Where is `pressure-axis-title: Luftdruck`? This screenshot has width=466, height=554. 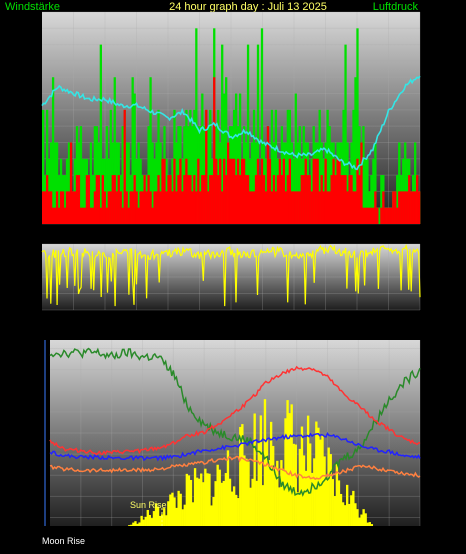 pressure-axis-title: Luftdruck is located at coordinates (396, 7).